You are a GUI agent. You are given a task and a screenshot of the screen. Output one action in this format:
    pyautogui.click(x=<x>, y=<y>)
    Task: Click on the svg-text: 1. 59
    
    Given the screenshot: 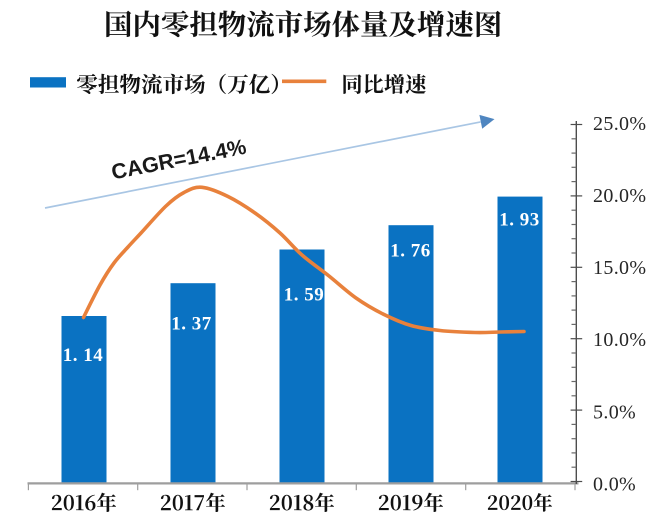 What is the action you would take?
    pyautogui.click(x=304, y=294)
    